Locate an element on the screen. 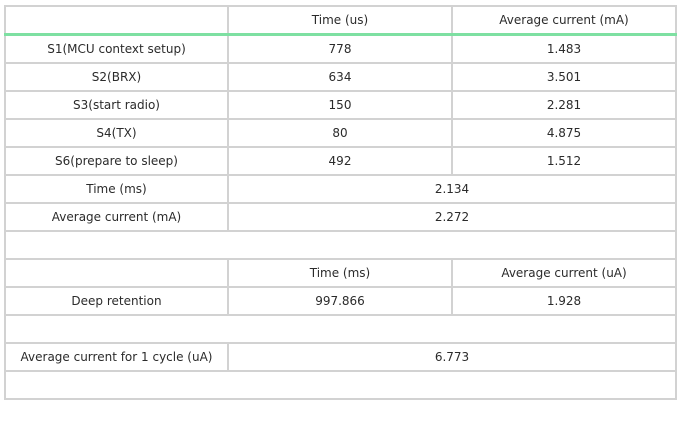 The image size is (680, 436). stage-time: 634 is located at coordinates (340, 77).